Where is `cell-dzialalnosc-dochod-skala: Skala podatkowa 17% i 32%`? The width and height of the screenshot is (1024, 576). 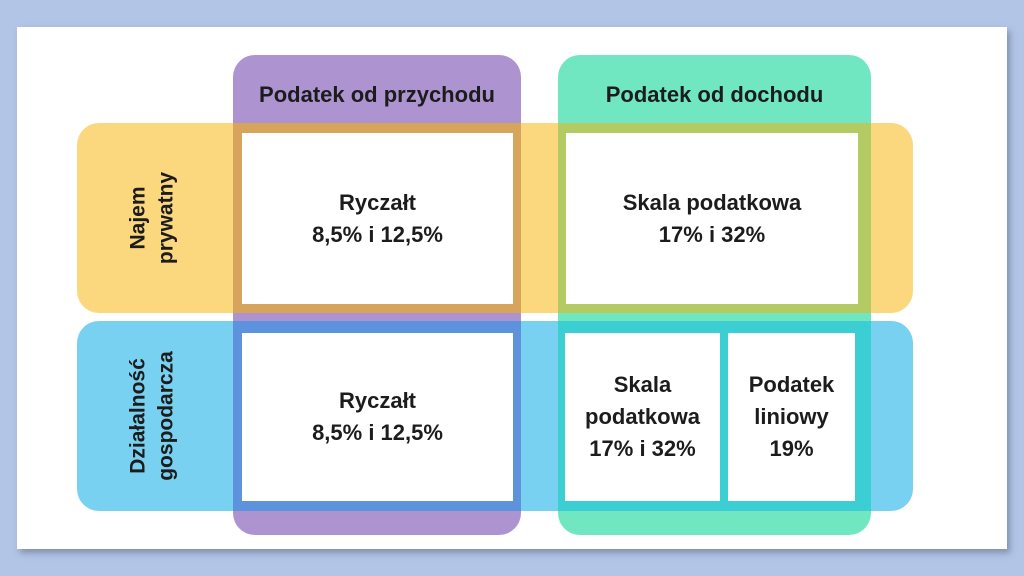 cell-dzialalnosc-dochod-skala: Skala podatkowa 17% i 32% is located at coordinates (642, 417).